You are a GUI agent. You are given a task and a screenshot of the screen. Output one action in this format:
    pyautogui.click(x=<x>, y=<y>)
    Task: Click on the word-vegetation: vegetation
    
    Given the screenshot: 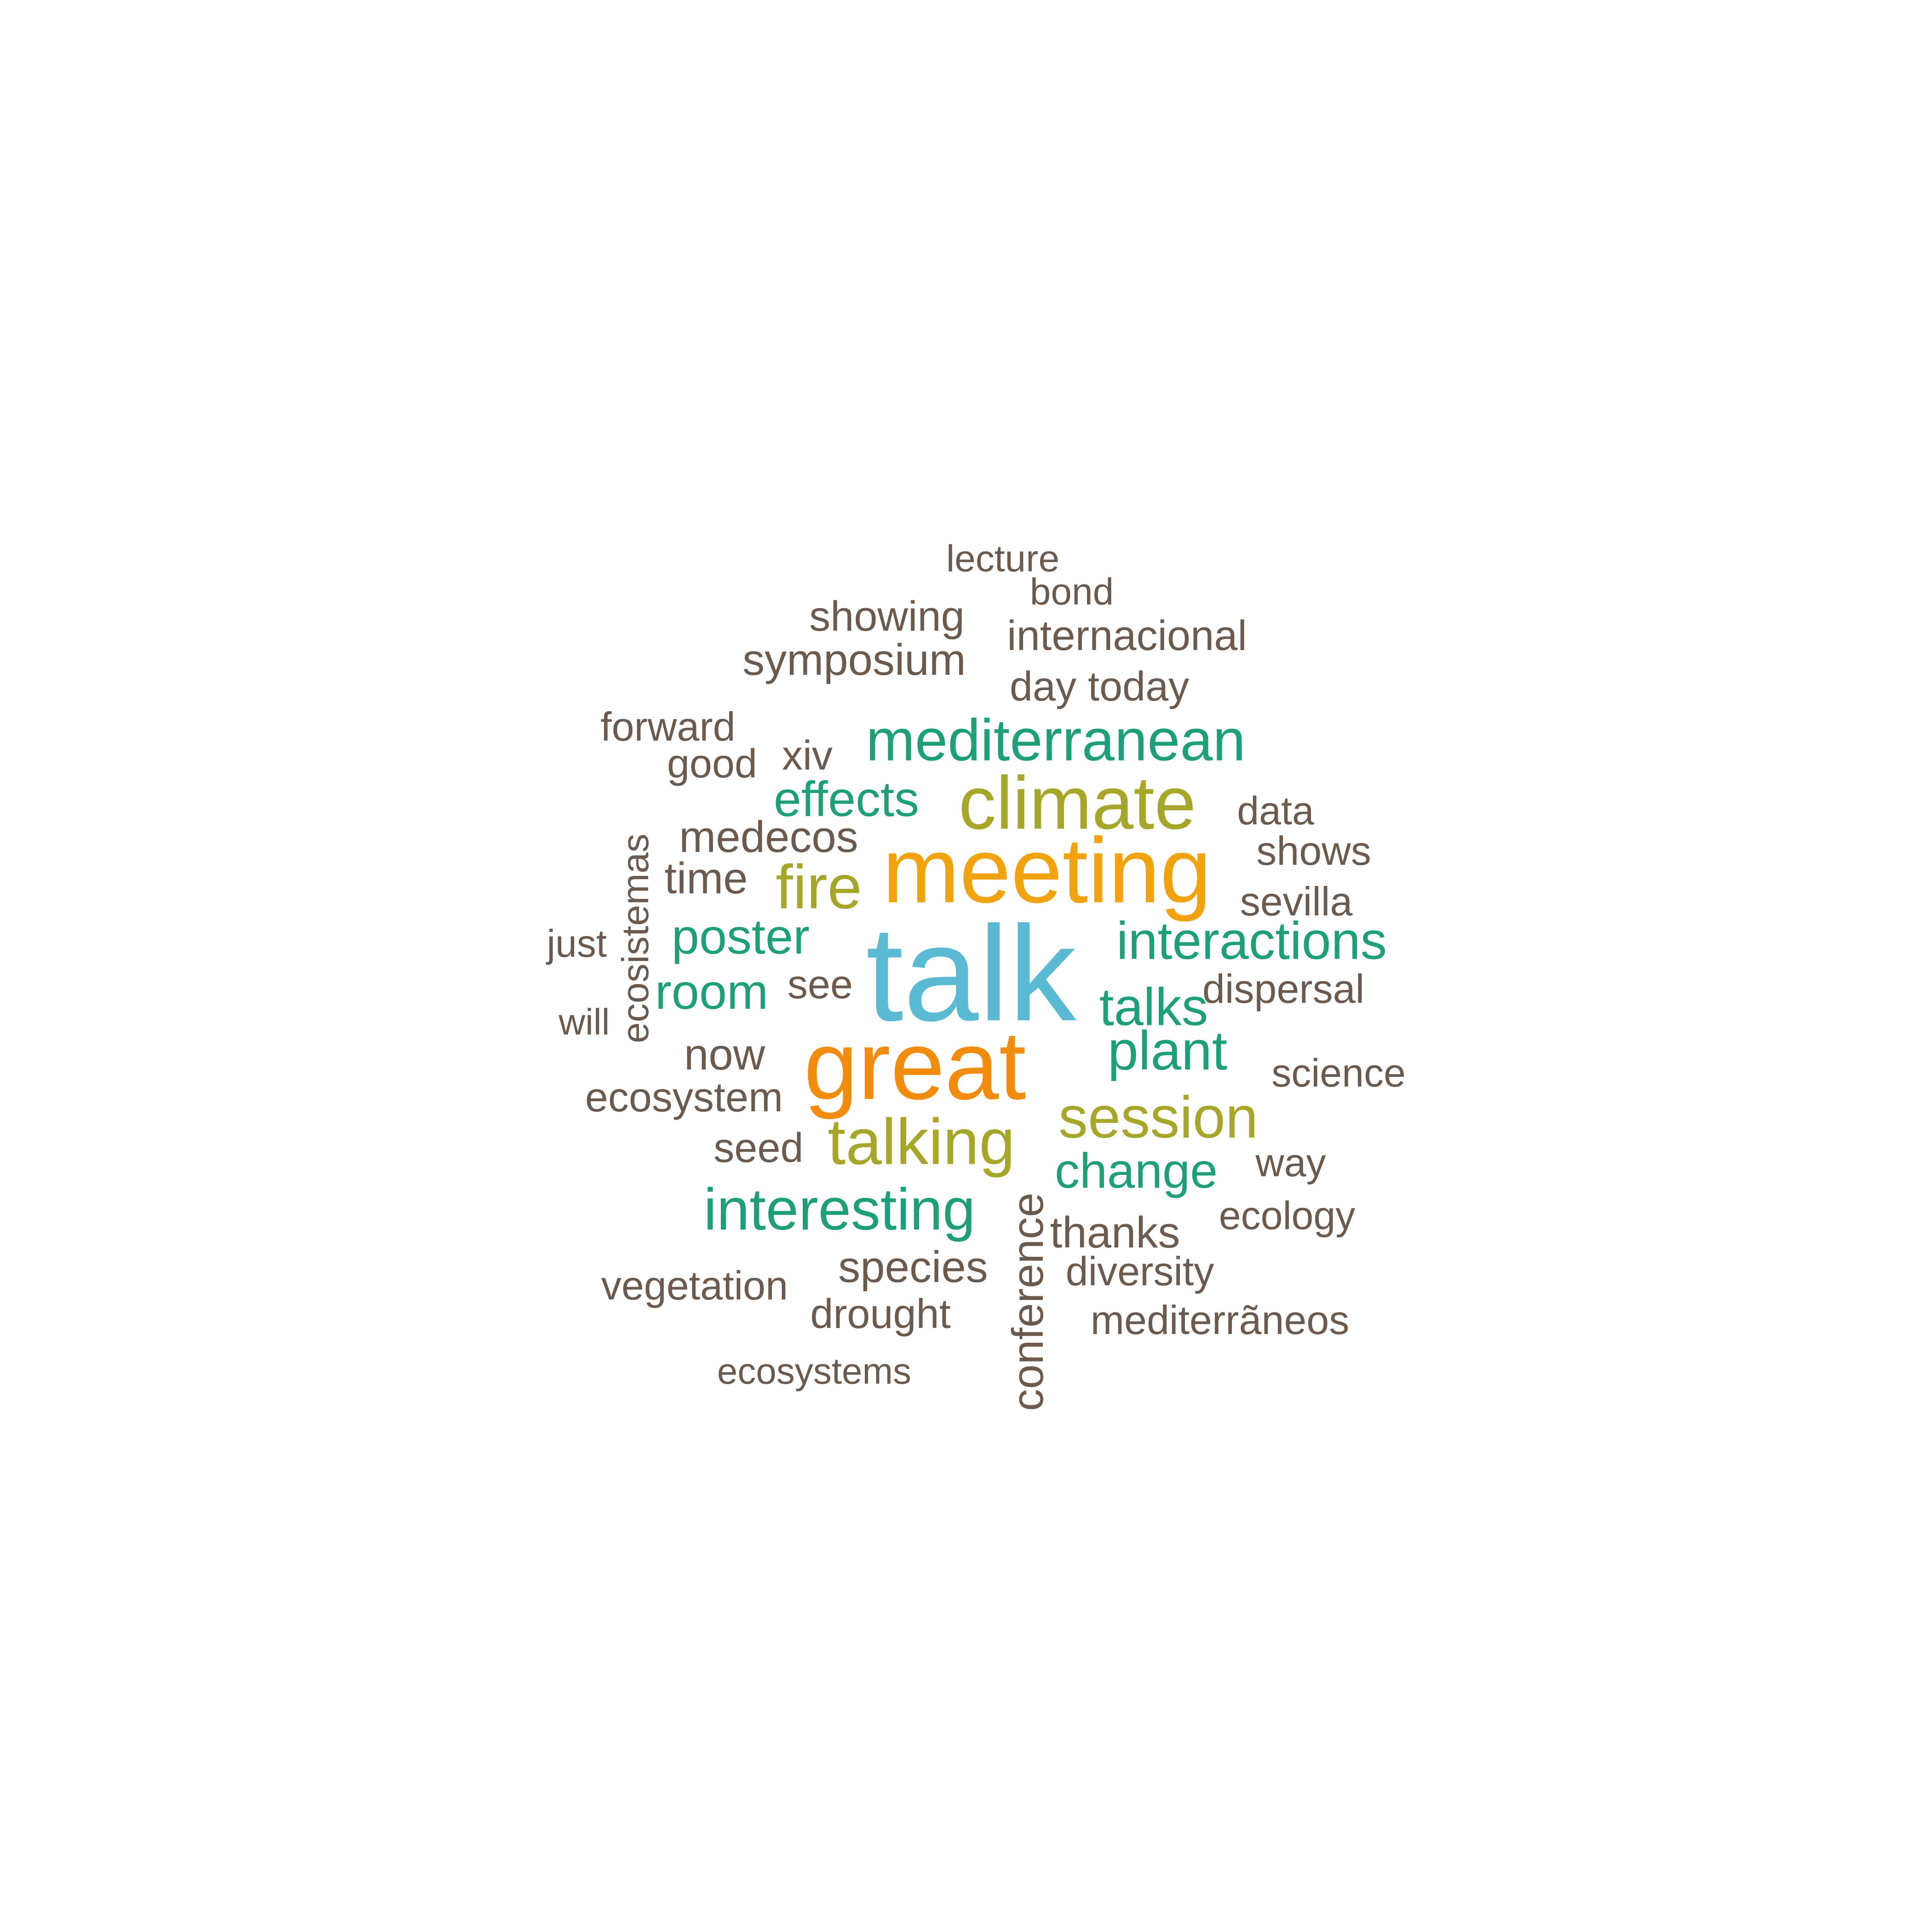 What is the action you would take?
    pyautogui.click(x=694, y=1285)
    